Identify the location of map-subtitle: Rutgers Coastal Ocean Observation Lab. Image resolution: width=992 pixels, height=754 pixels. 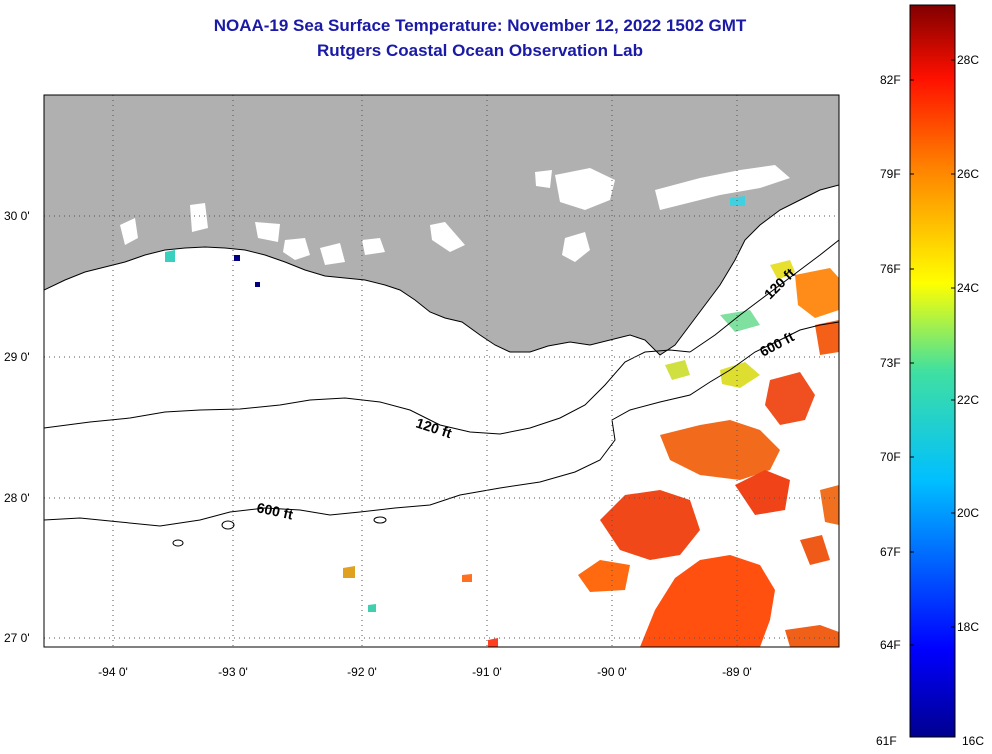
(480, 50).